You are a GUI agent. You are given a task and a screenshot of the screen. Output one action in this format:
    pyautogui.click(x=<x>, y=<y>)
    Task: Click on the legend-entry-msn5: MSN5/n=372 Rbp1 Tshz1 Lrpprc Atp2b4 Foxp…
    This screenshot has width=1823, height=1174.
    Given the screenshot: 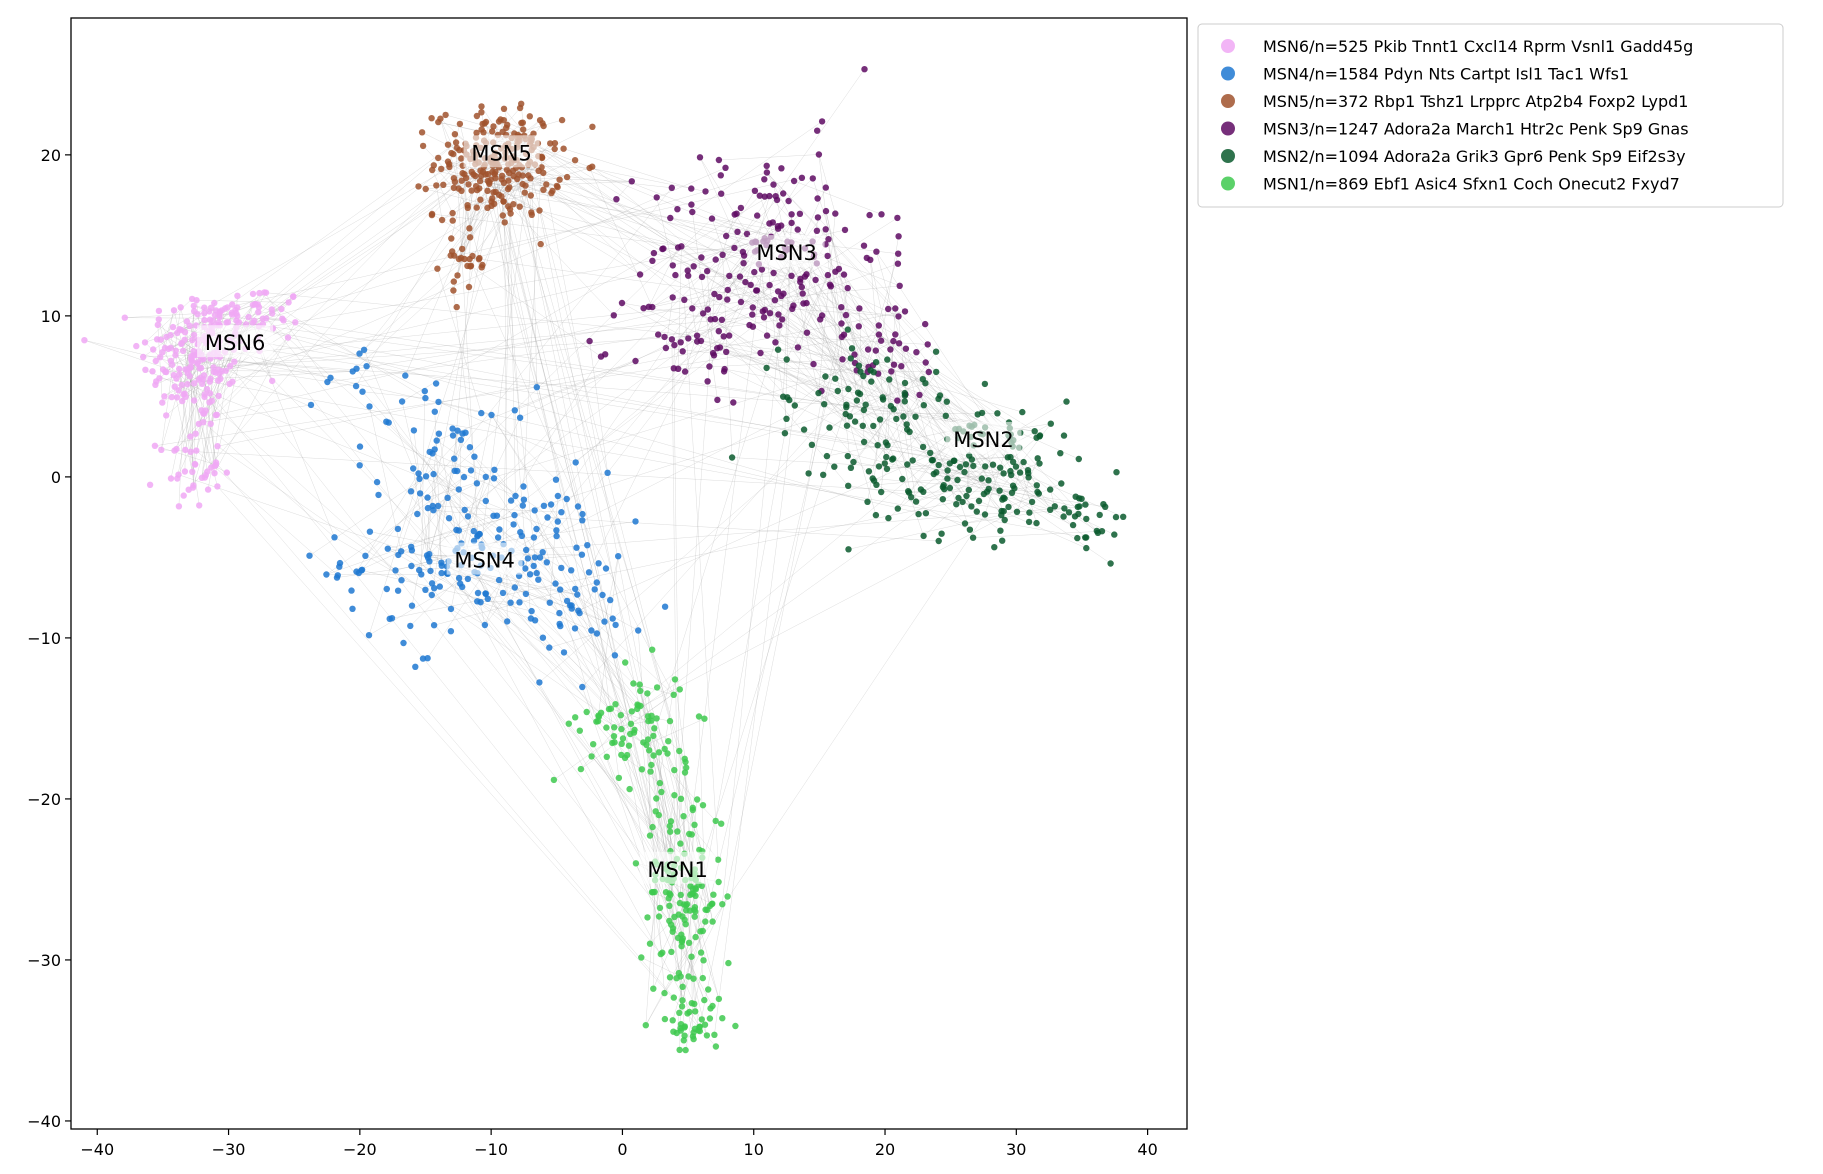 What is the action you would take?
    pyautogui.click(x=1475, y=101)
    